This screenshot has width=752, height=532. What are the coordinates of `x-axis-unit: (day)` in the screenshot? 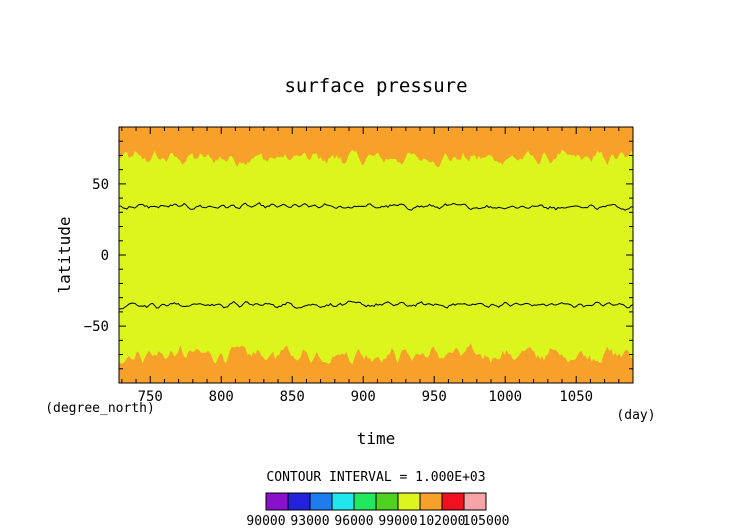 It's located at (635, 415).